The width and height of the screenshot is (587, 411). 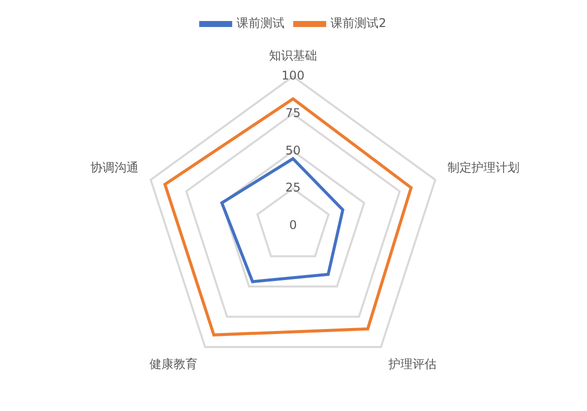 I want to click on y-tick-label: 25, so click(x=293, y=187).